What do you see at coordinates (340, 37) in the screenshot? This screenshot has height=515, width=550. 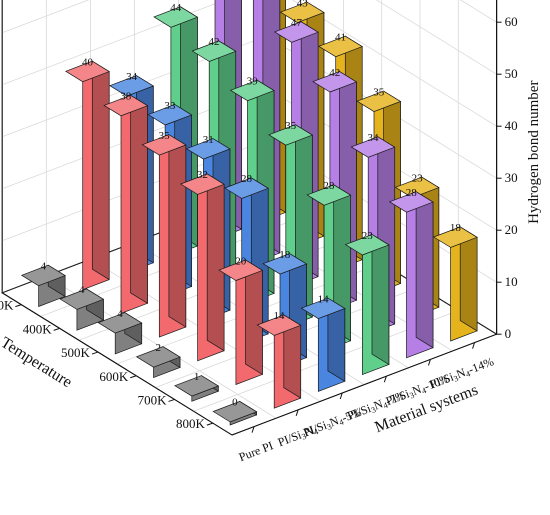 I see `bar-value-label: 41` at bounding box center [340, 37].